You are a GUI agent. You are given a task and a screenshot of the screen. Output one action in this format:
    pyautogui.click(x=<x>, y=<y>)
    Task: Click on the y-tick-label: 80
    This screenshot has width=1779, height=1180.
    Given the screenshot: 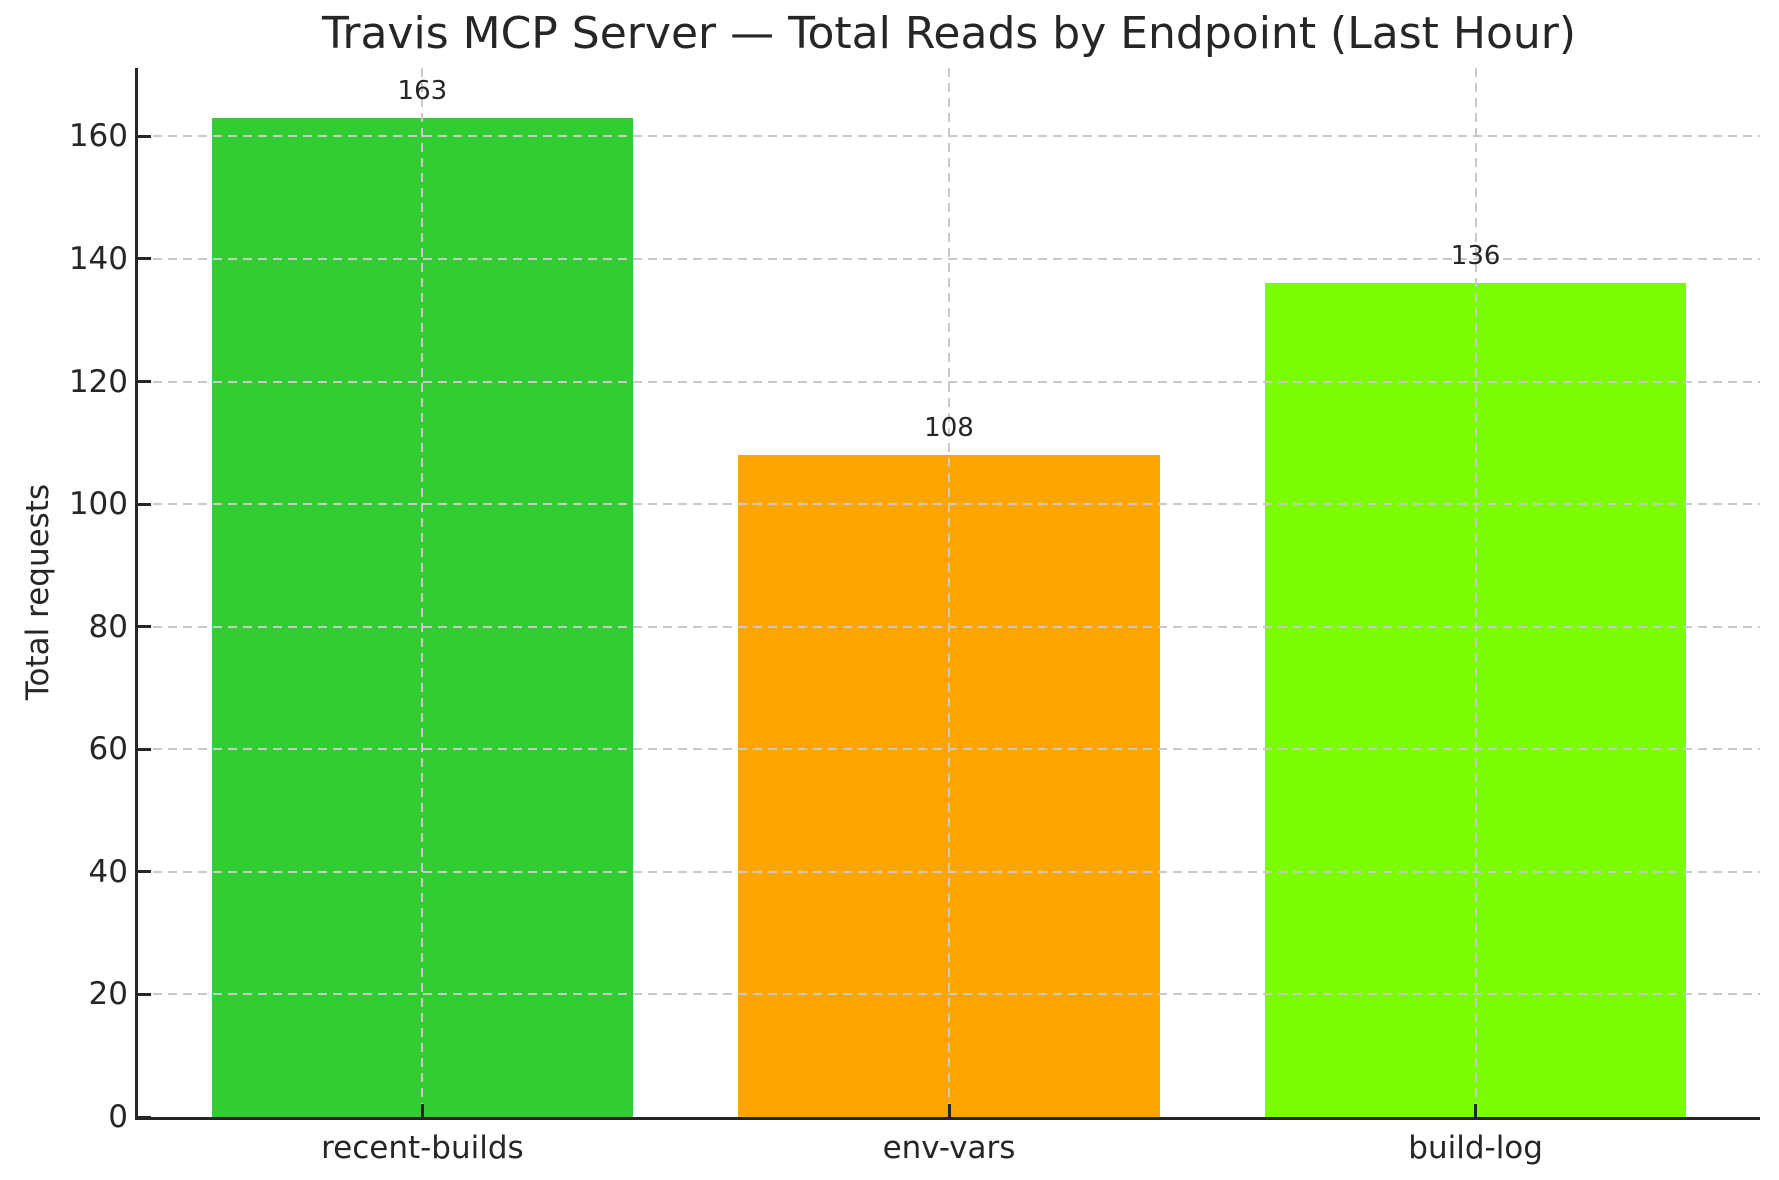 What is the action you would take?
    pyautogui.click(x=108, y=626)
    